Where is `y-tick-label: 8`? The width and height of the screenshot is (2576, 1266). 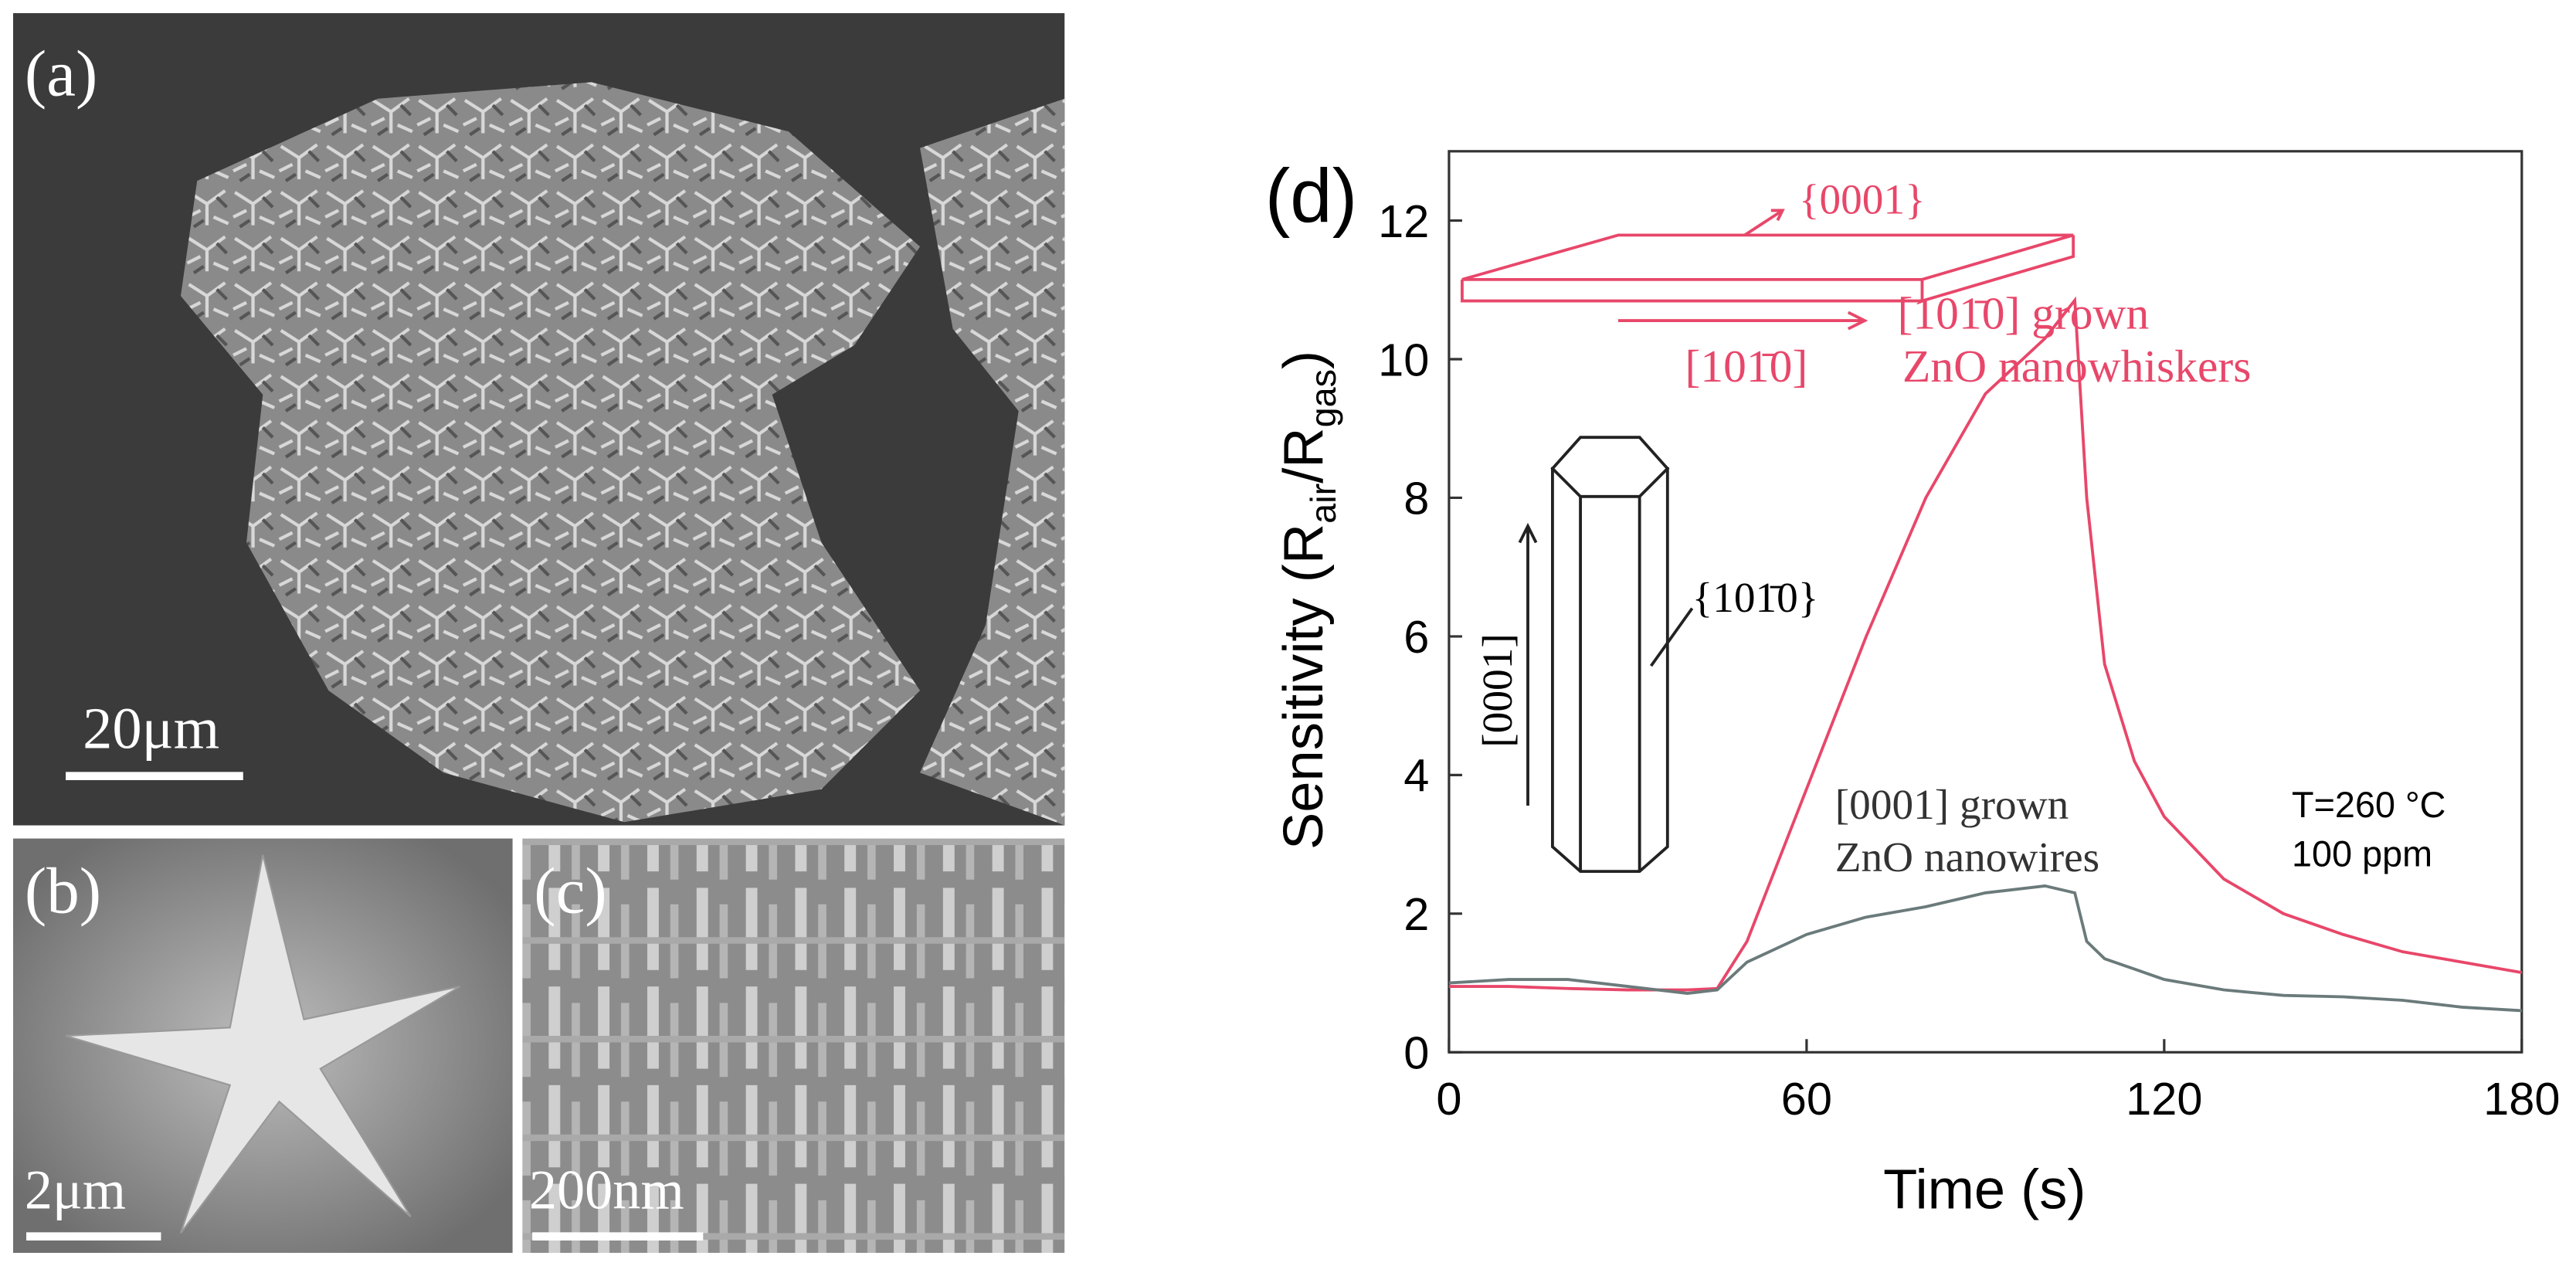 y-tick-label: 8 is located at coordinates (1416, 498).